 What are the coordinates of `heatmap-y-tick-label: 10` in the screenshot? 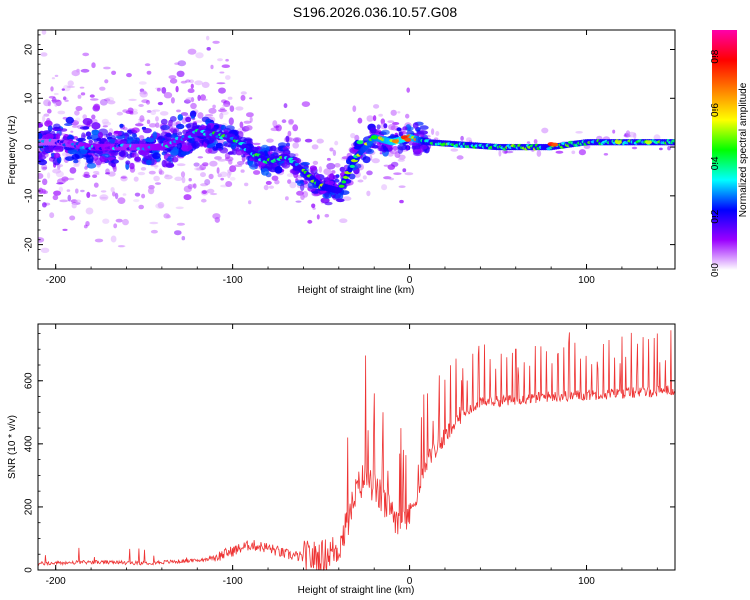 It's located at (29, 98).